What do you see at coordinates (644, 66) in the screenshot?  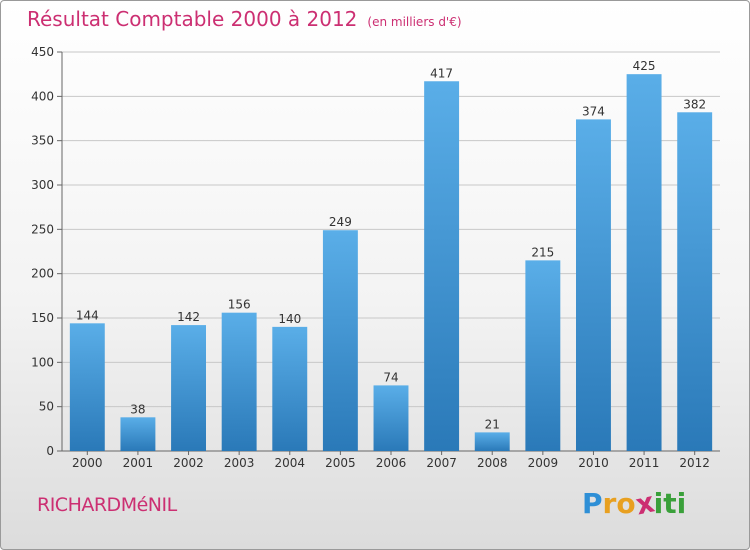 I see `data-label: 425` at bounding box center [644, 66].